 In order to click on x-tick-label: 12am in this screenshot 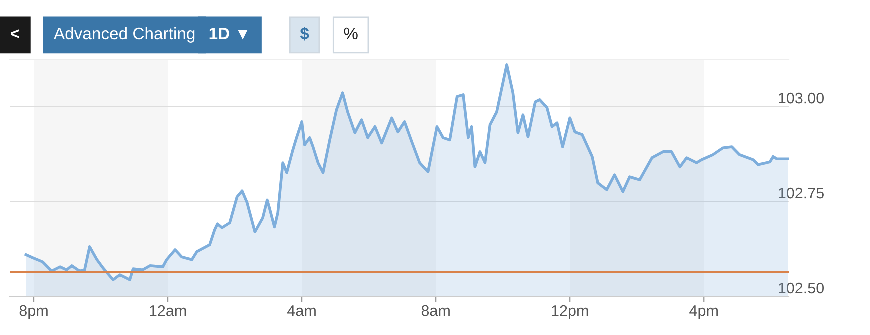, I will do `click(168, 310)`.